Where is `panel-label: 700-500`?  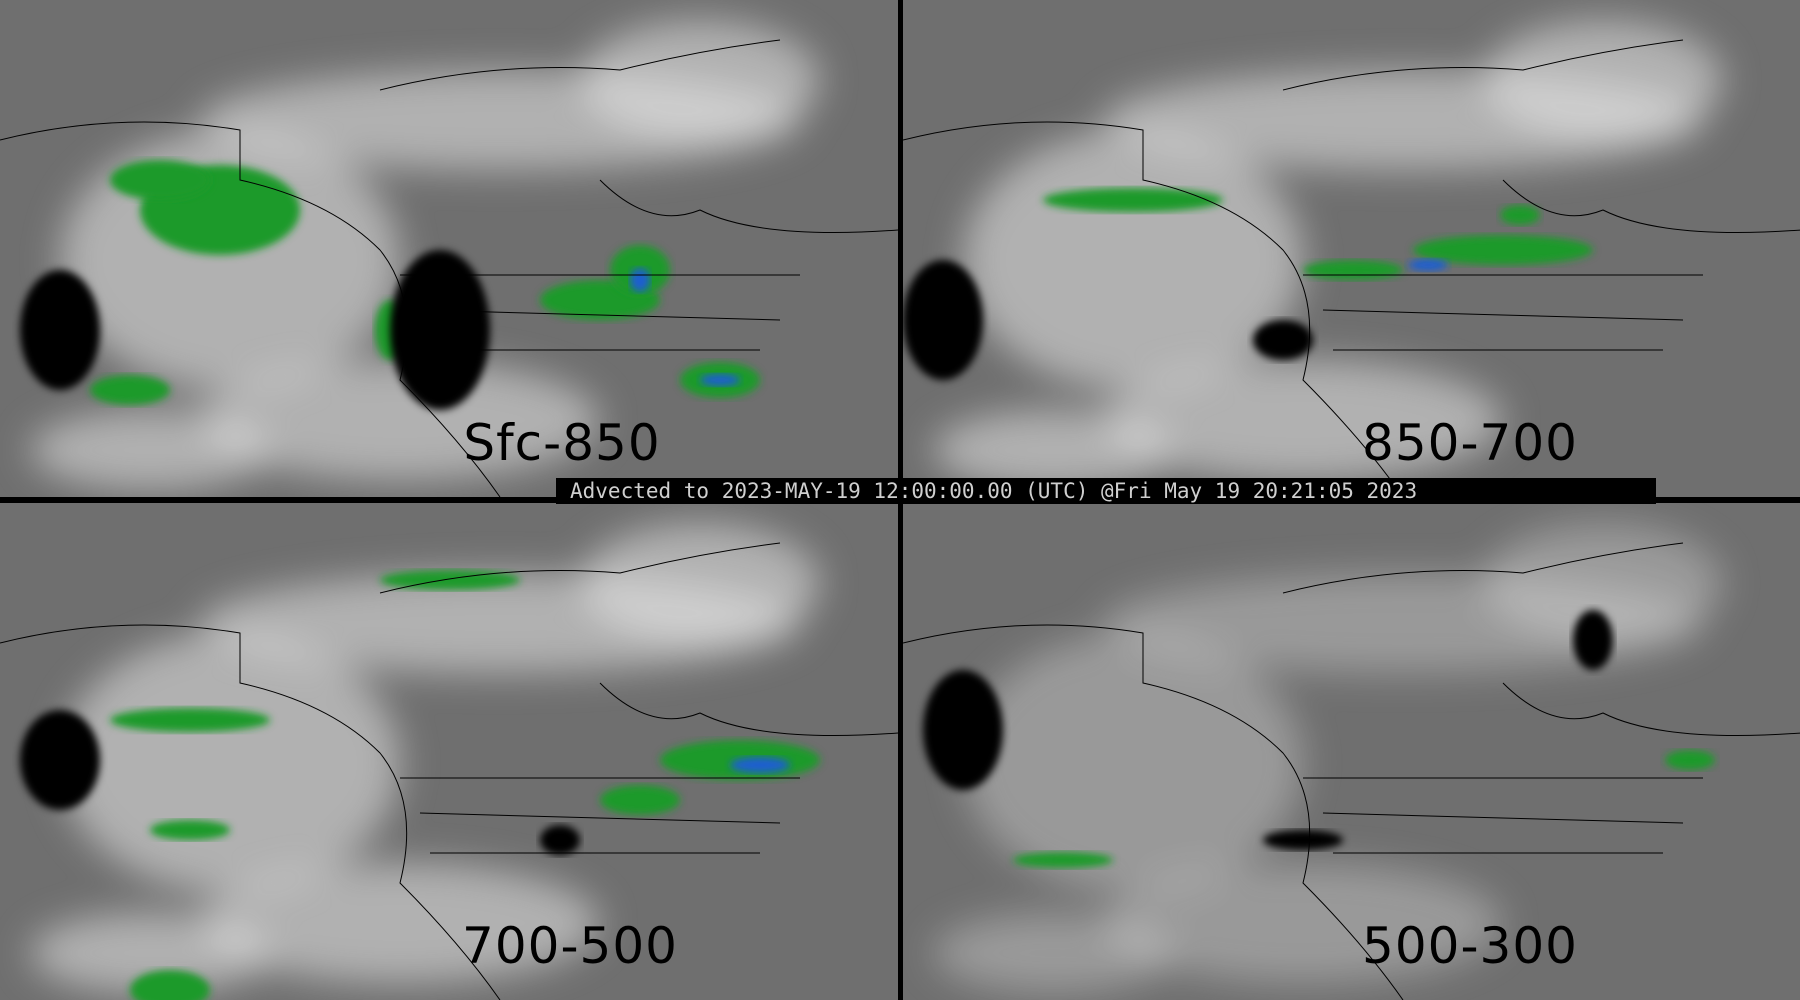
panel-label: 700-500 is located at coordinates (570, 946).